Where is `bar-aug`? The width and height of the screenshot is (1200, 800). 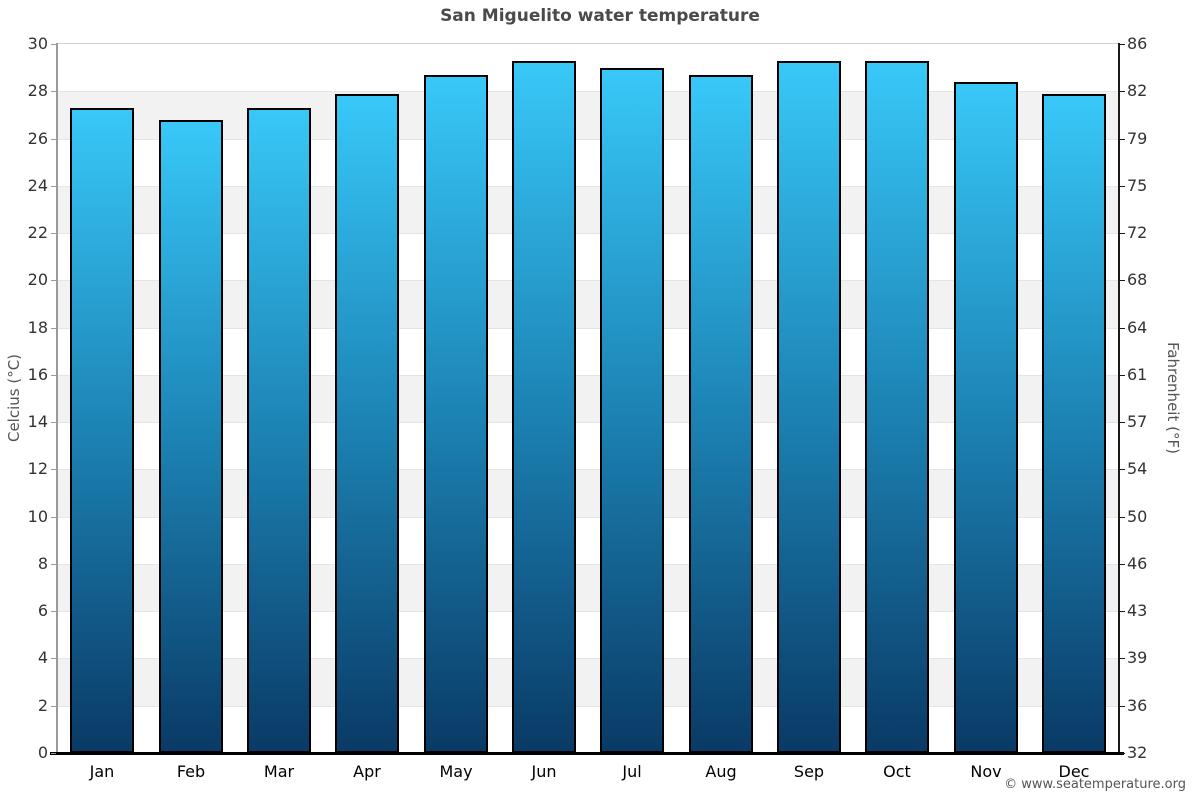
bar-aug is located at coordinates (721, 414).